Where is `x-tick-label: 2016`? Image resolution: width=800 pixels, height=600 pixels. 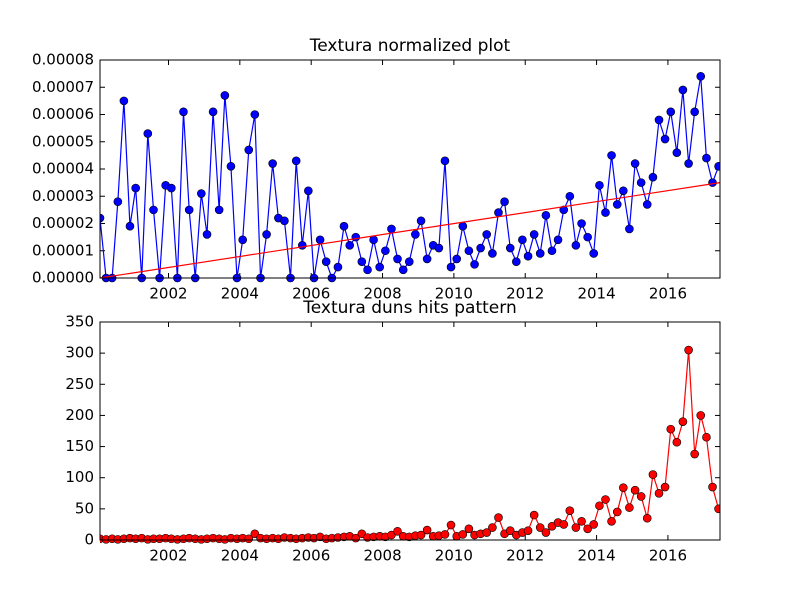
x-tick-label: 2016 is located at coordinates (668, 556).